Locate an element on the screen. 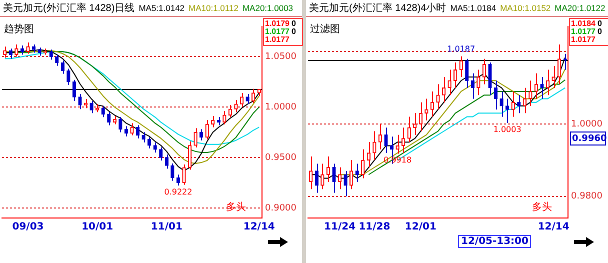 The width and height of the screenshot is (608, 263). y-tick-label: 1.0500 is located at coordinates (281, 57).